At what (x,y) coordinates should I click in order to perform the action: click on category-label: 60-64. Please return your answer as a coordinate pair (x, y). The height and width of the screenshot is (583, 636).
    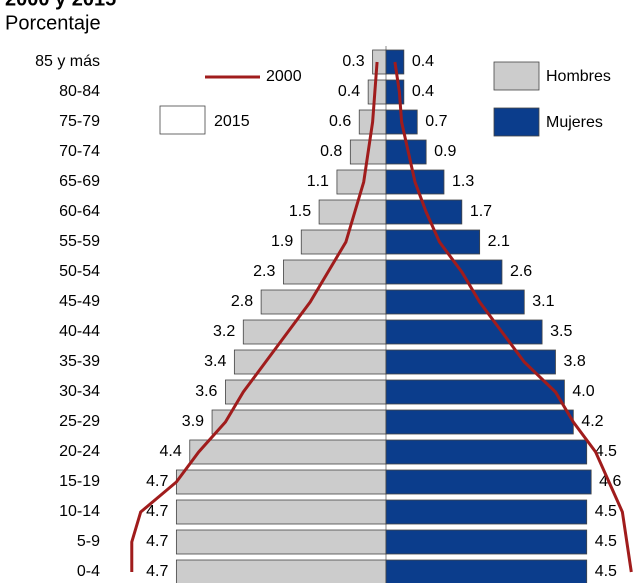
    Looking at the image, I should click on (79, 211).